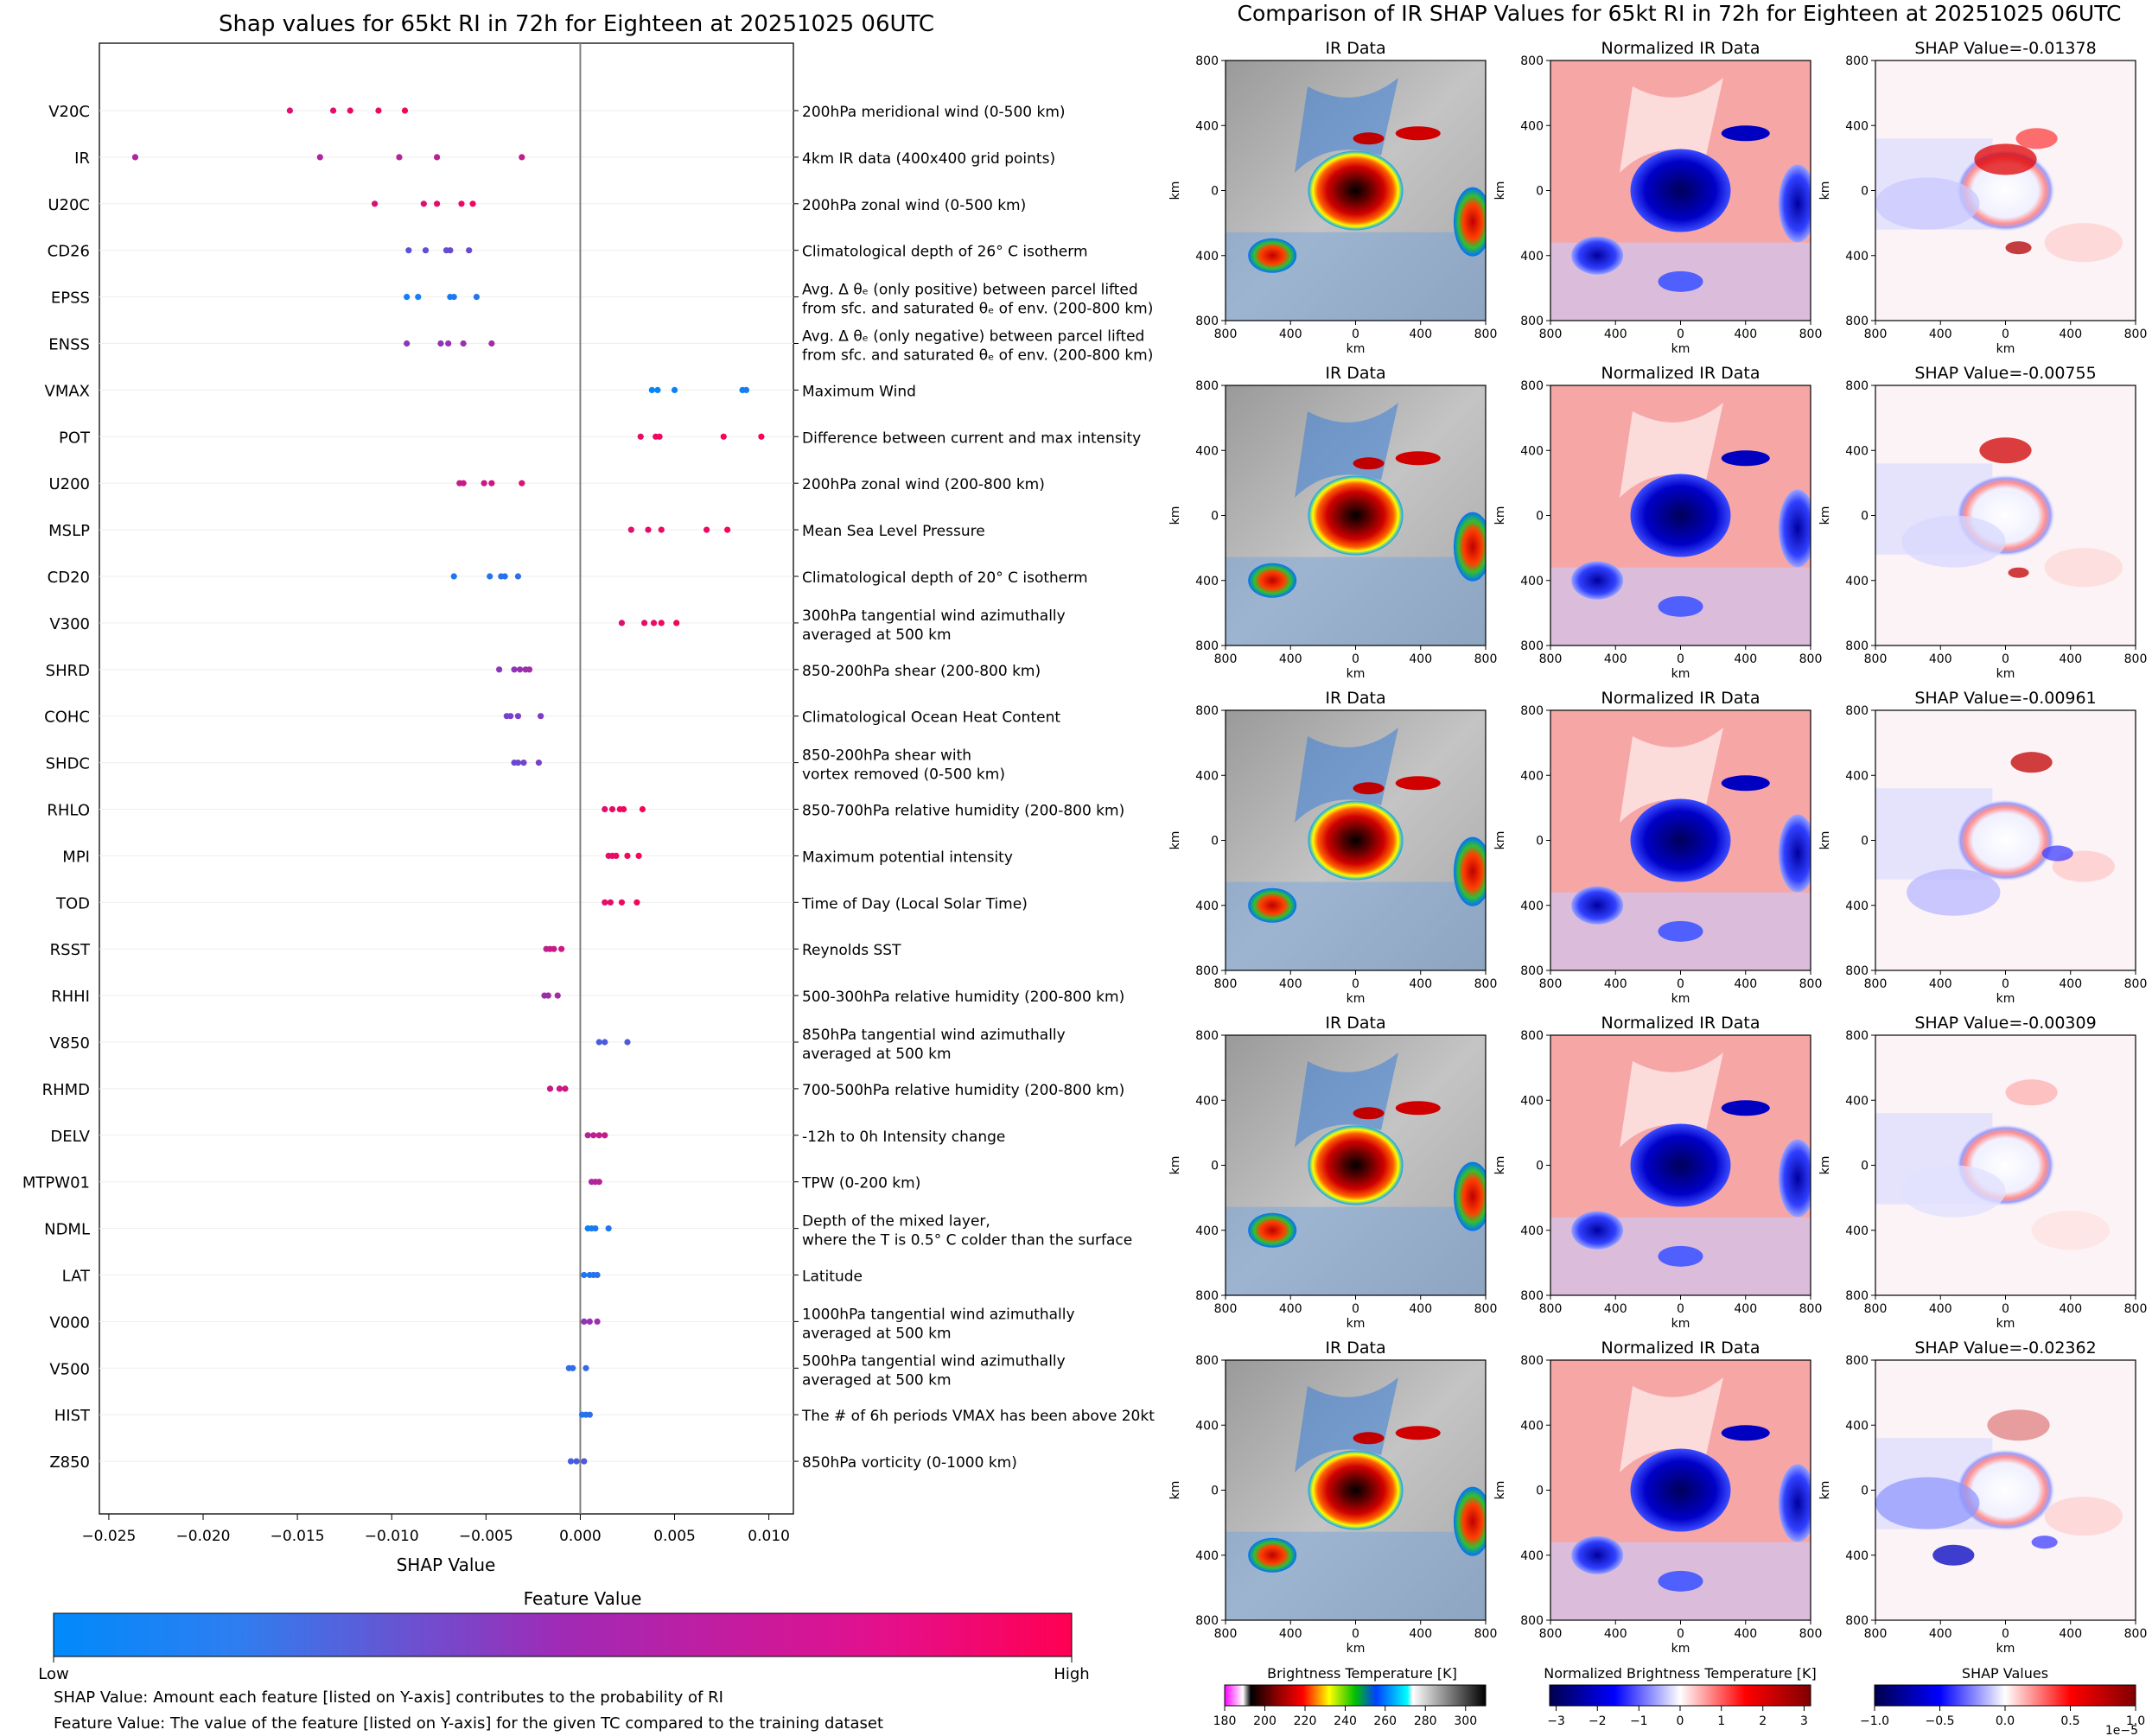 Image resolution: width=2152 pixels, height=1736 pixels. What do you see at coordinates (586, 1367) in the screenshot?
I see `shap-point-v500` at bounding box center [586, 1367].